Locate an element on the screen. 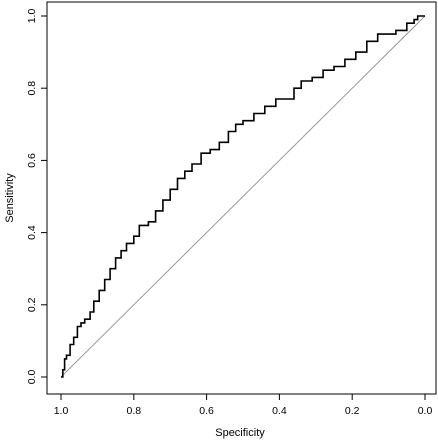 This screenshot has height=440, width=438. y-tick-label: 0.4 is located at coordinates (32, 232).